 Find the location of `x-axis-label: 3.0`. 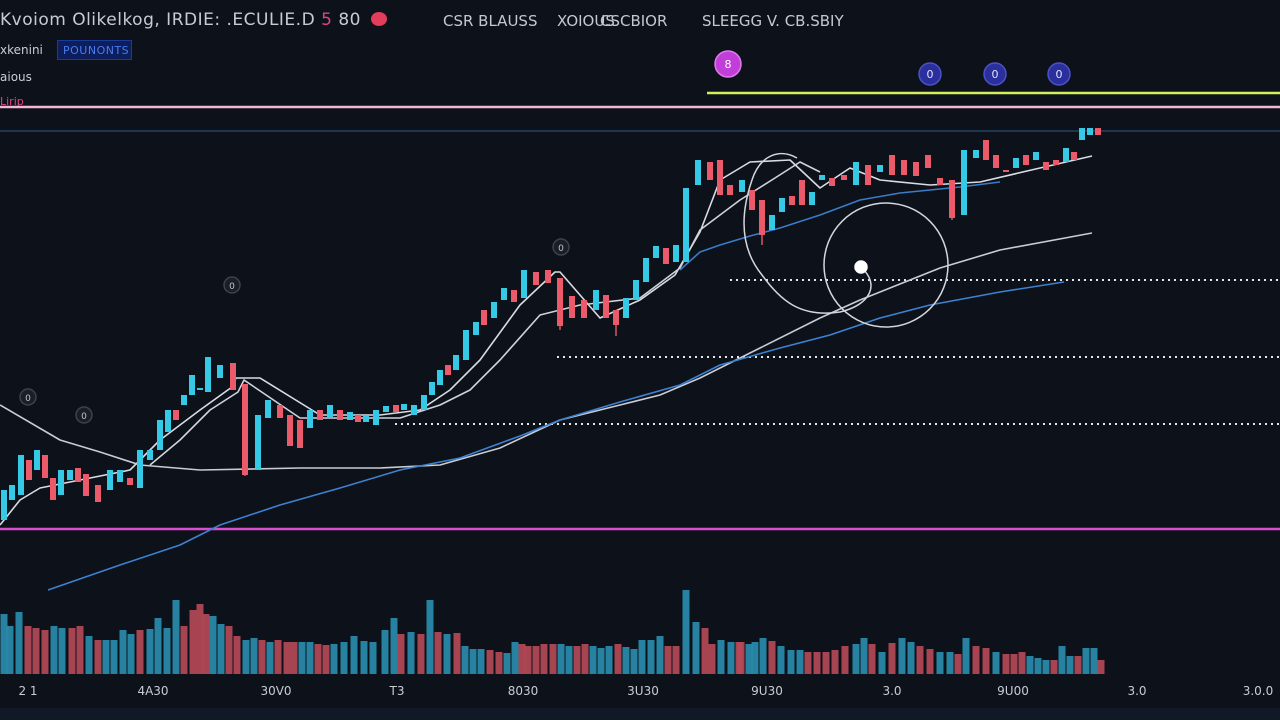

x-axis-label: 3.0 is located at coordinates (1137, 691).